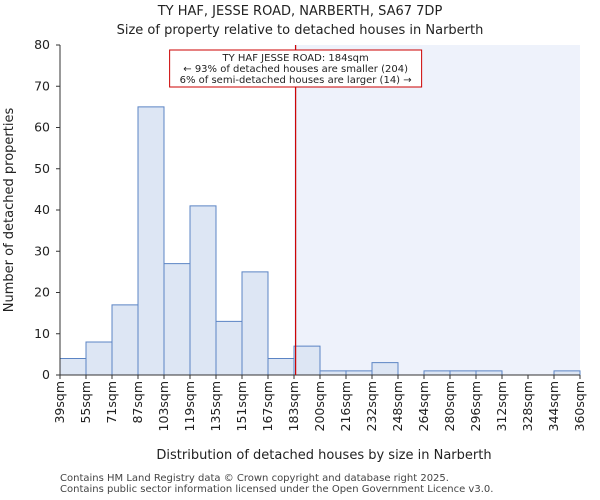 The image size is (600, 500). What do you see at coordinates (125, 340) in the screenshot?
I see `bar-71sqm` at bounding box center [125, 340].